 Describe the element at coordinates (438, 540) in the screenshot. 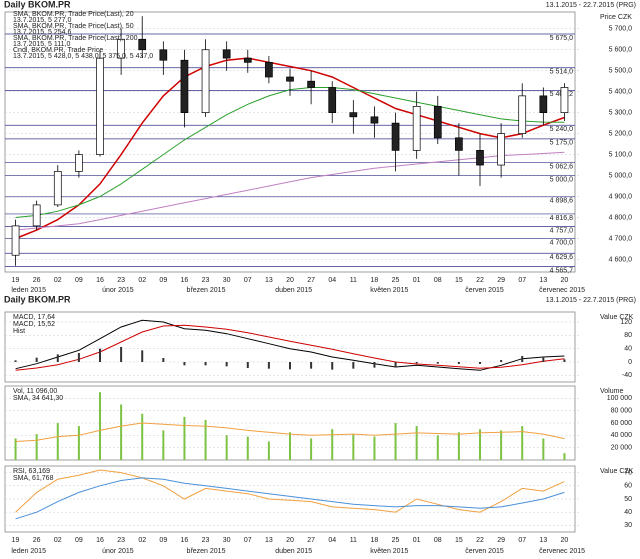

I see `x-tick-label: 08` at that location.